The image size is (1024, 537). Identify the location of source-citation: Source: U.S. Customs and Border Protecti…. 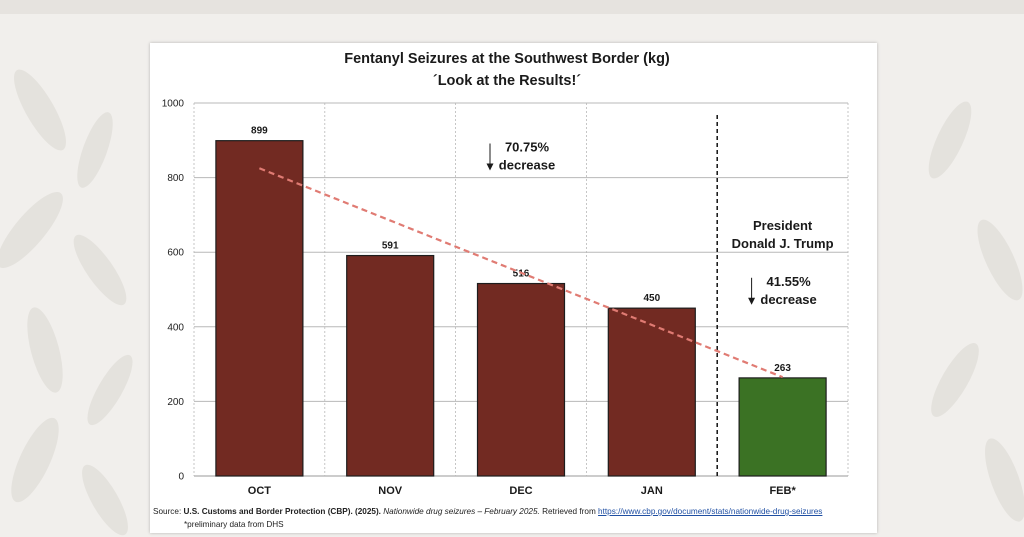
(513, 511).